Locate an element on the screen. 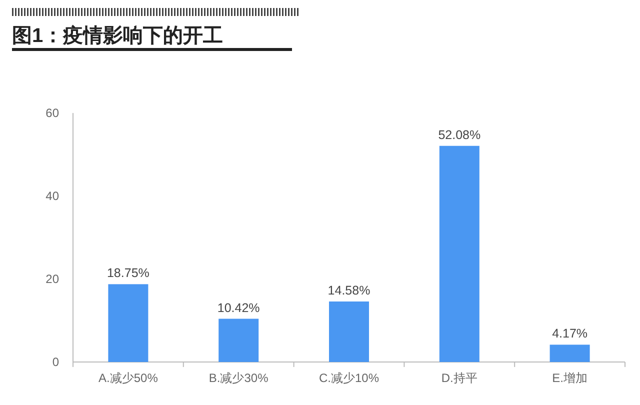 This screenshot has height=405, width=640. y-tick-label: 20 is located at coordinates (53, 279).